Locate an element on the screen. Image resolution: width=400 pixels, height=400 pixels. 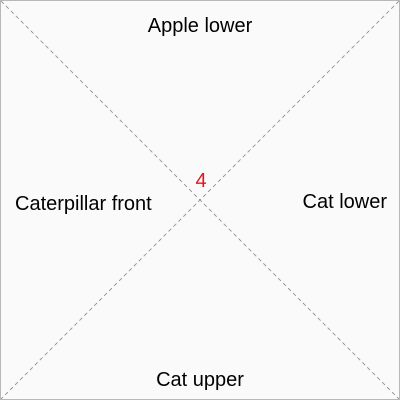
center-number: 4 is located at coordinates (201, 181).